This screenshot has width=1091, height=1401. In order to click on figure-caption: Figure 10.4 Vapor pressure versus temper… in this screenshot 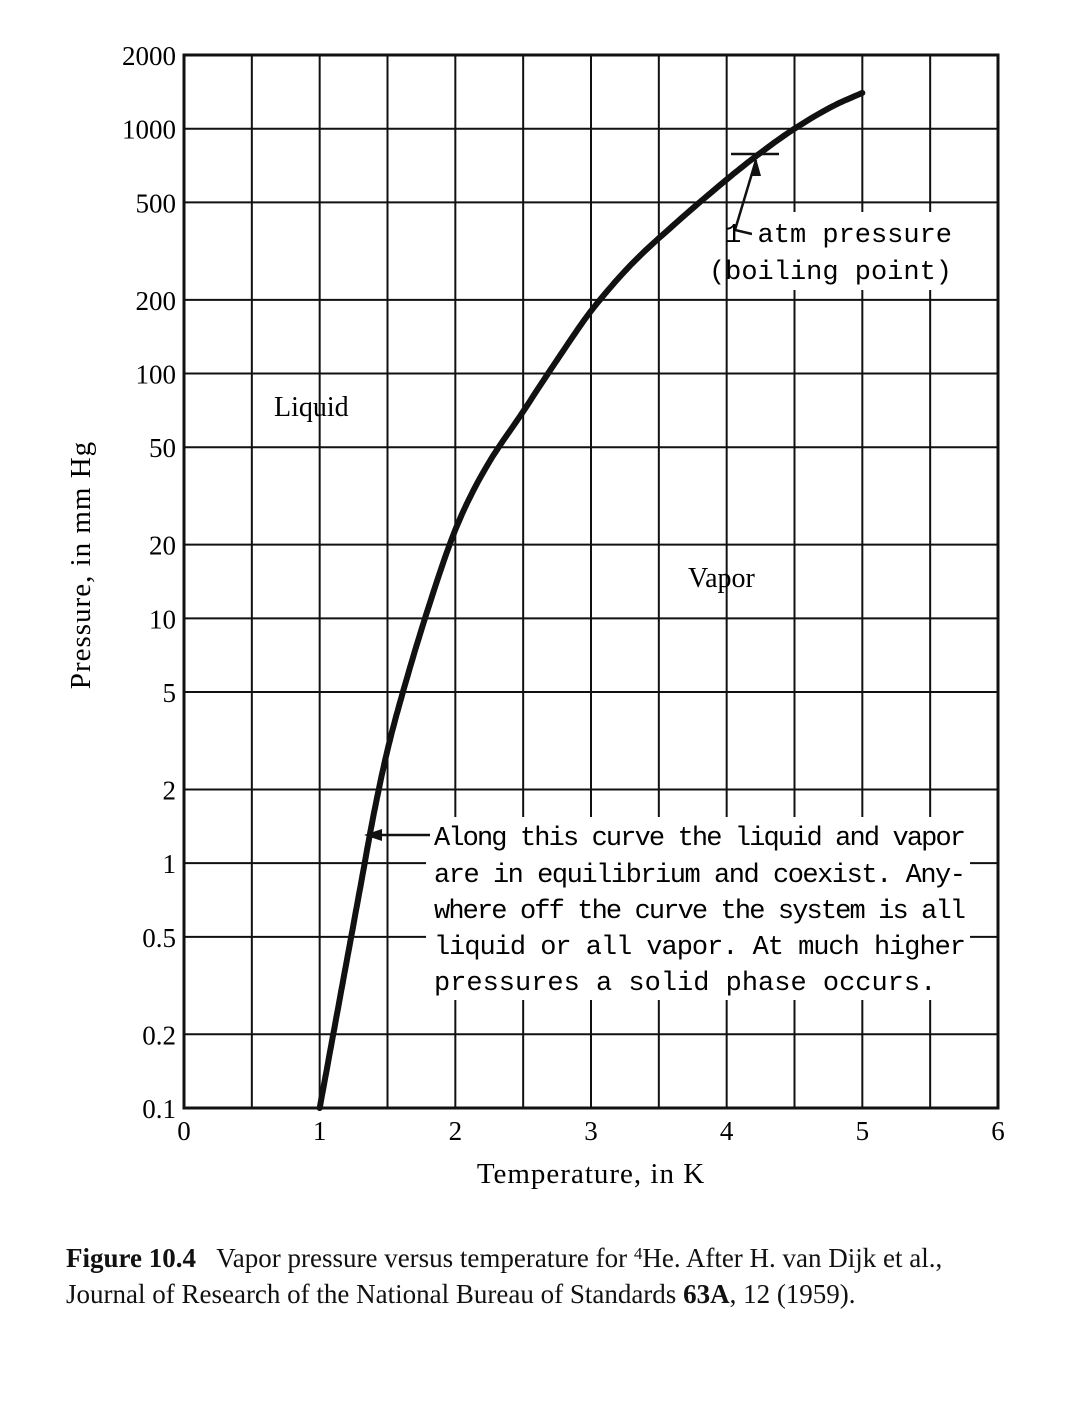, I will do `click(541, 1276)`.